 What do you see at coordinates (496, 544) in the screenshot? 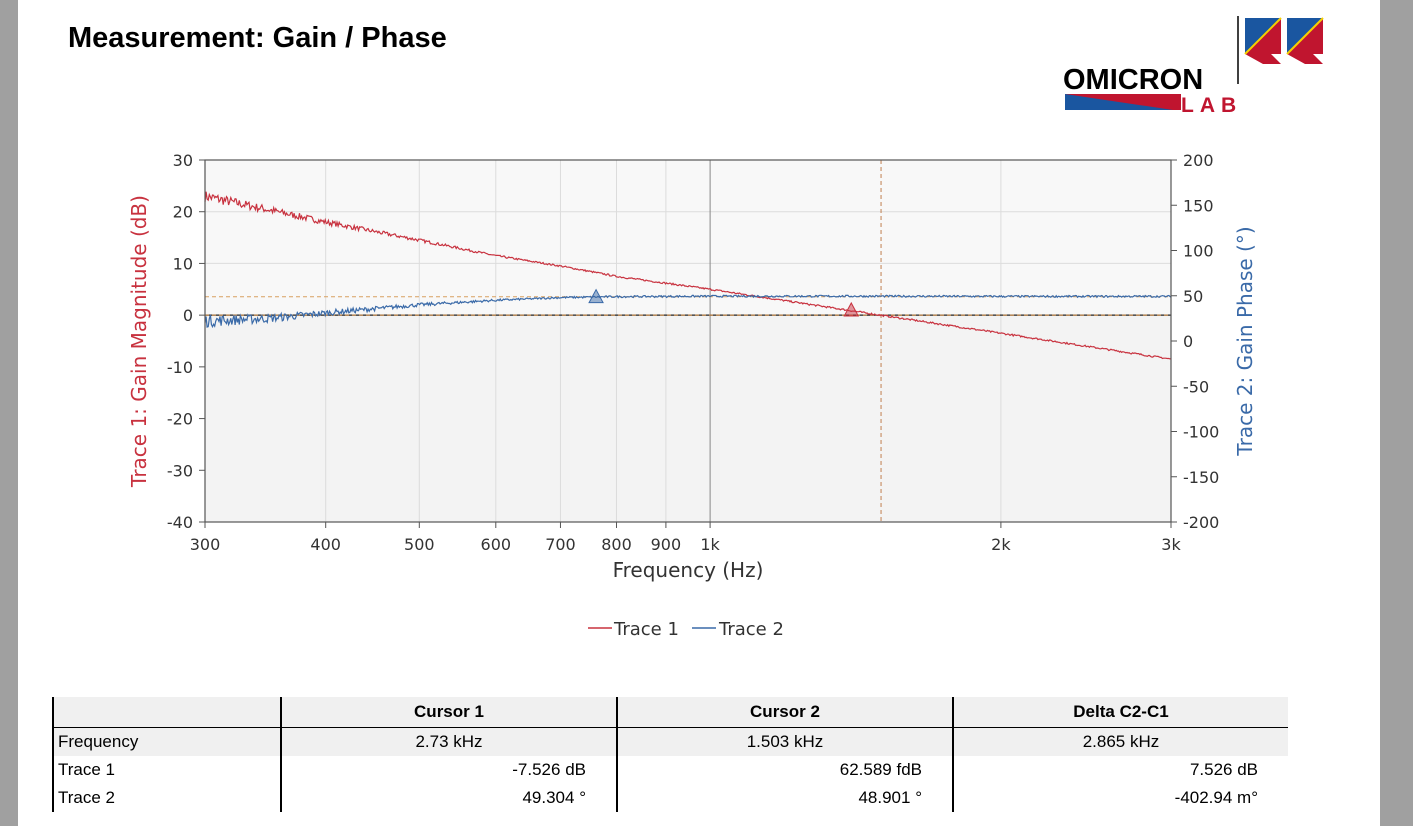
I see `x-tick-label: 600` at bounding box center [496, 544].